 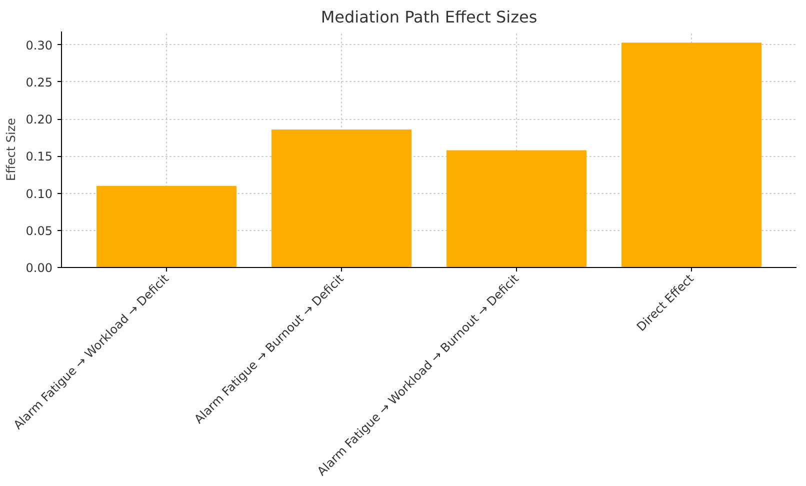 I want to click on y-tick-label: 0.25, so click(x=39, y=82).